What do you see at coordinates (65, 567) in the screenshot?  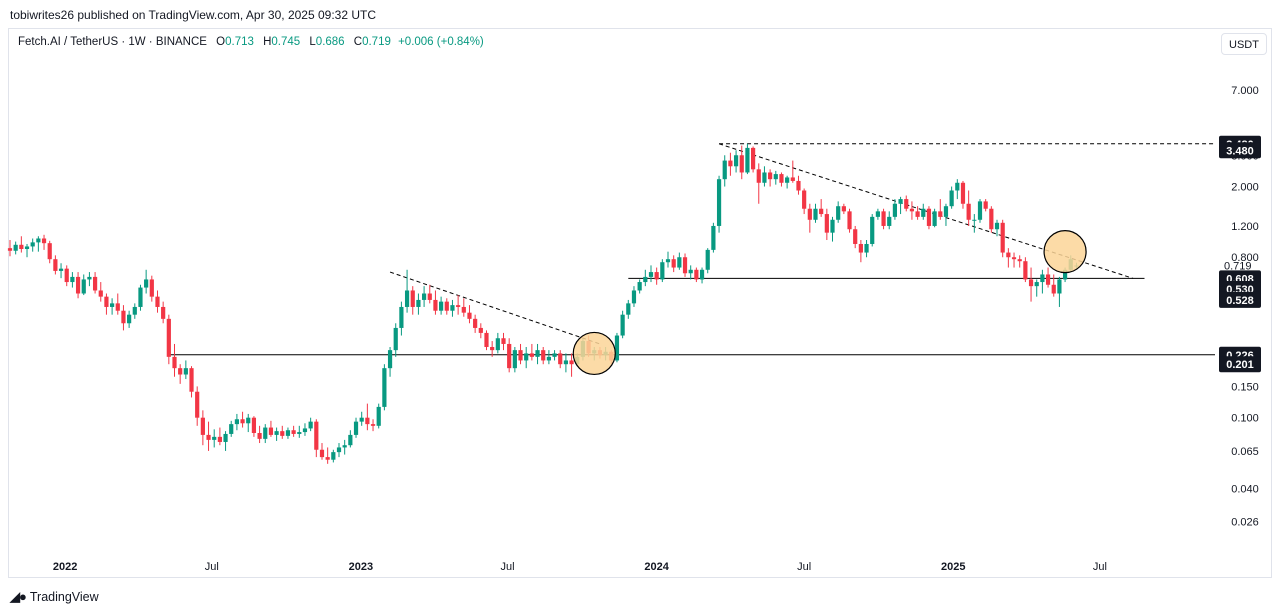 I see `x-tick-label: 2022` at bounding box center [65, 567].